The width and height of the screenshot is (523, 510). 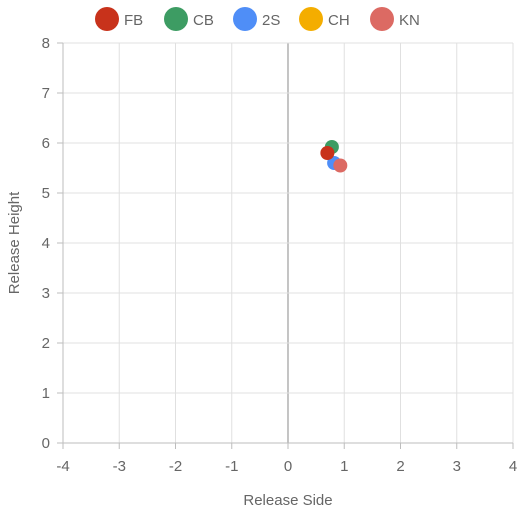 I want to click on legend-label: FB, so click(x=133, y=20).